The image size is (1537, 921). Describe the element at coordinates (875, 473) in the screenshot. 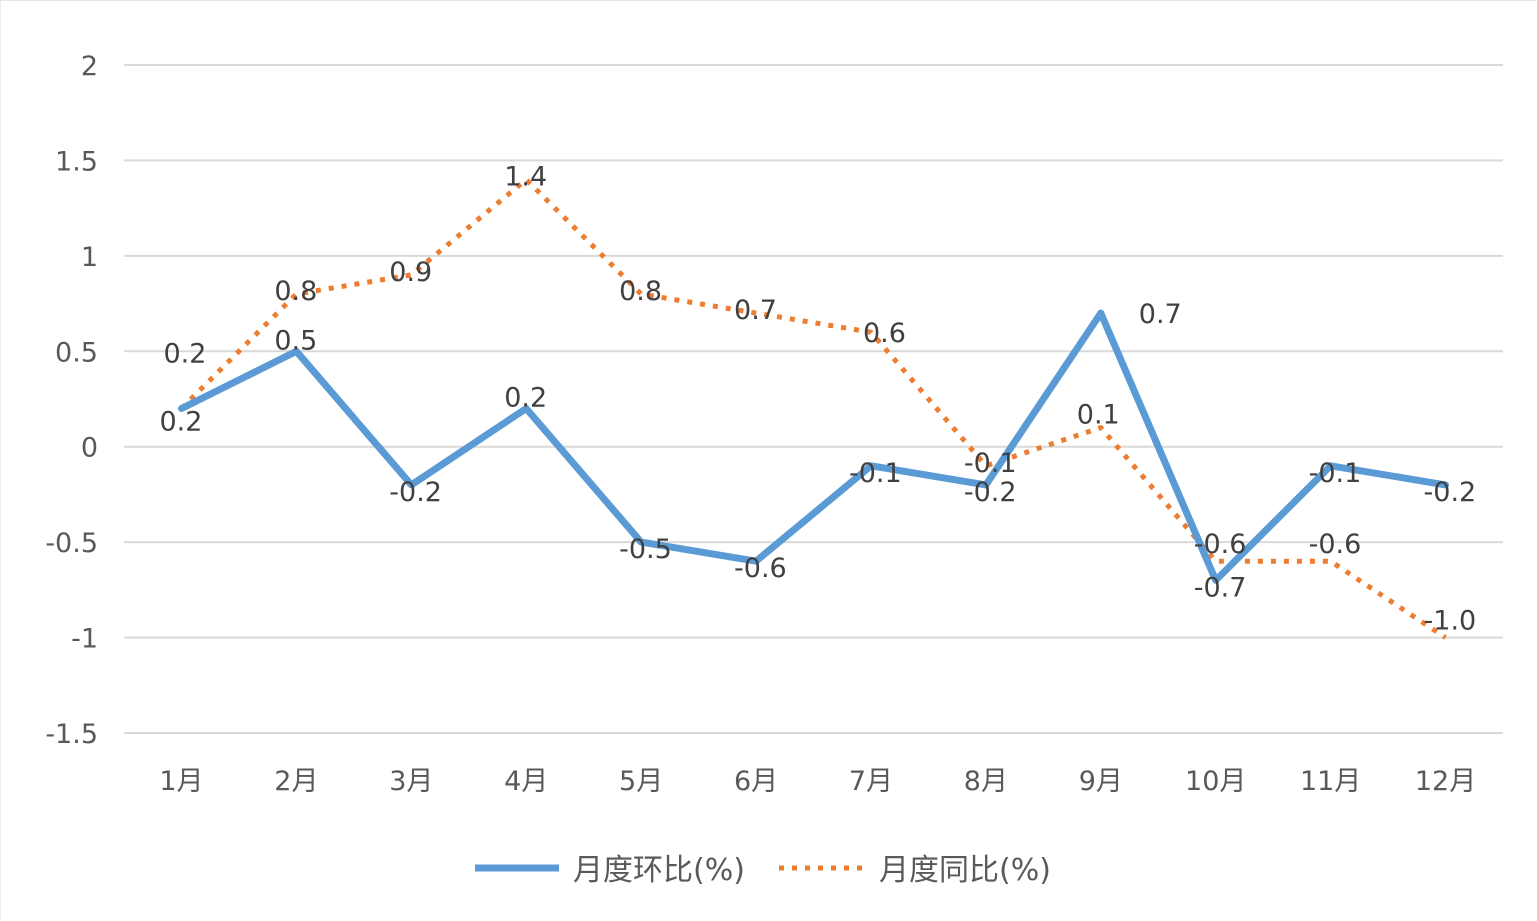

I see `data-label-mom-6: -0.1` at that location.